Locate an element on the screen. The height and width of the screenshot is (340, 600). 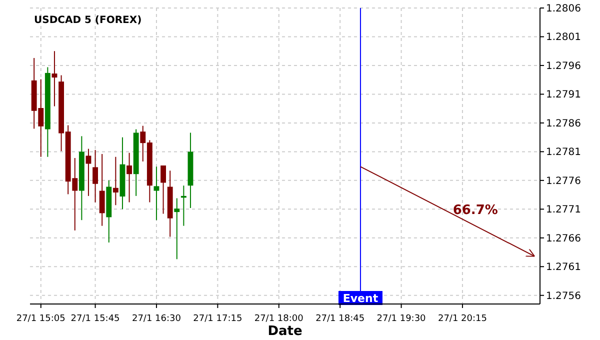
y-tick-label: 1.2761 is located at coordinates (563, 268).